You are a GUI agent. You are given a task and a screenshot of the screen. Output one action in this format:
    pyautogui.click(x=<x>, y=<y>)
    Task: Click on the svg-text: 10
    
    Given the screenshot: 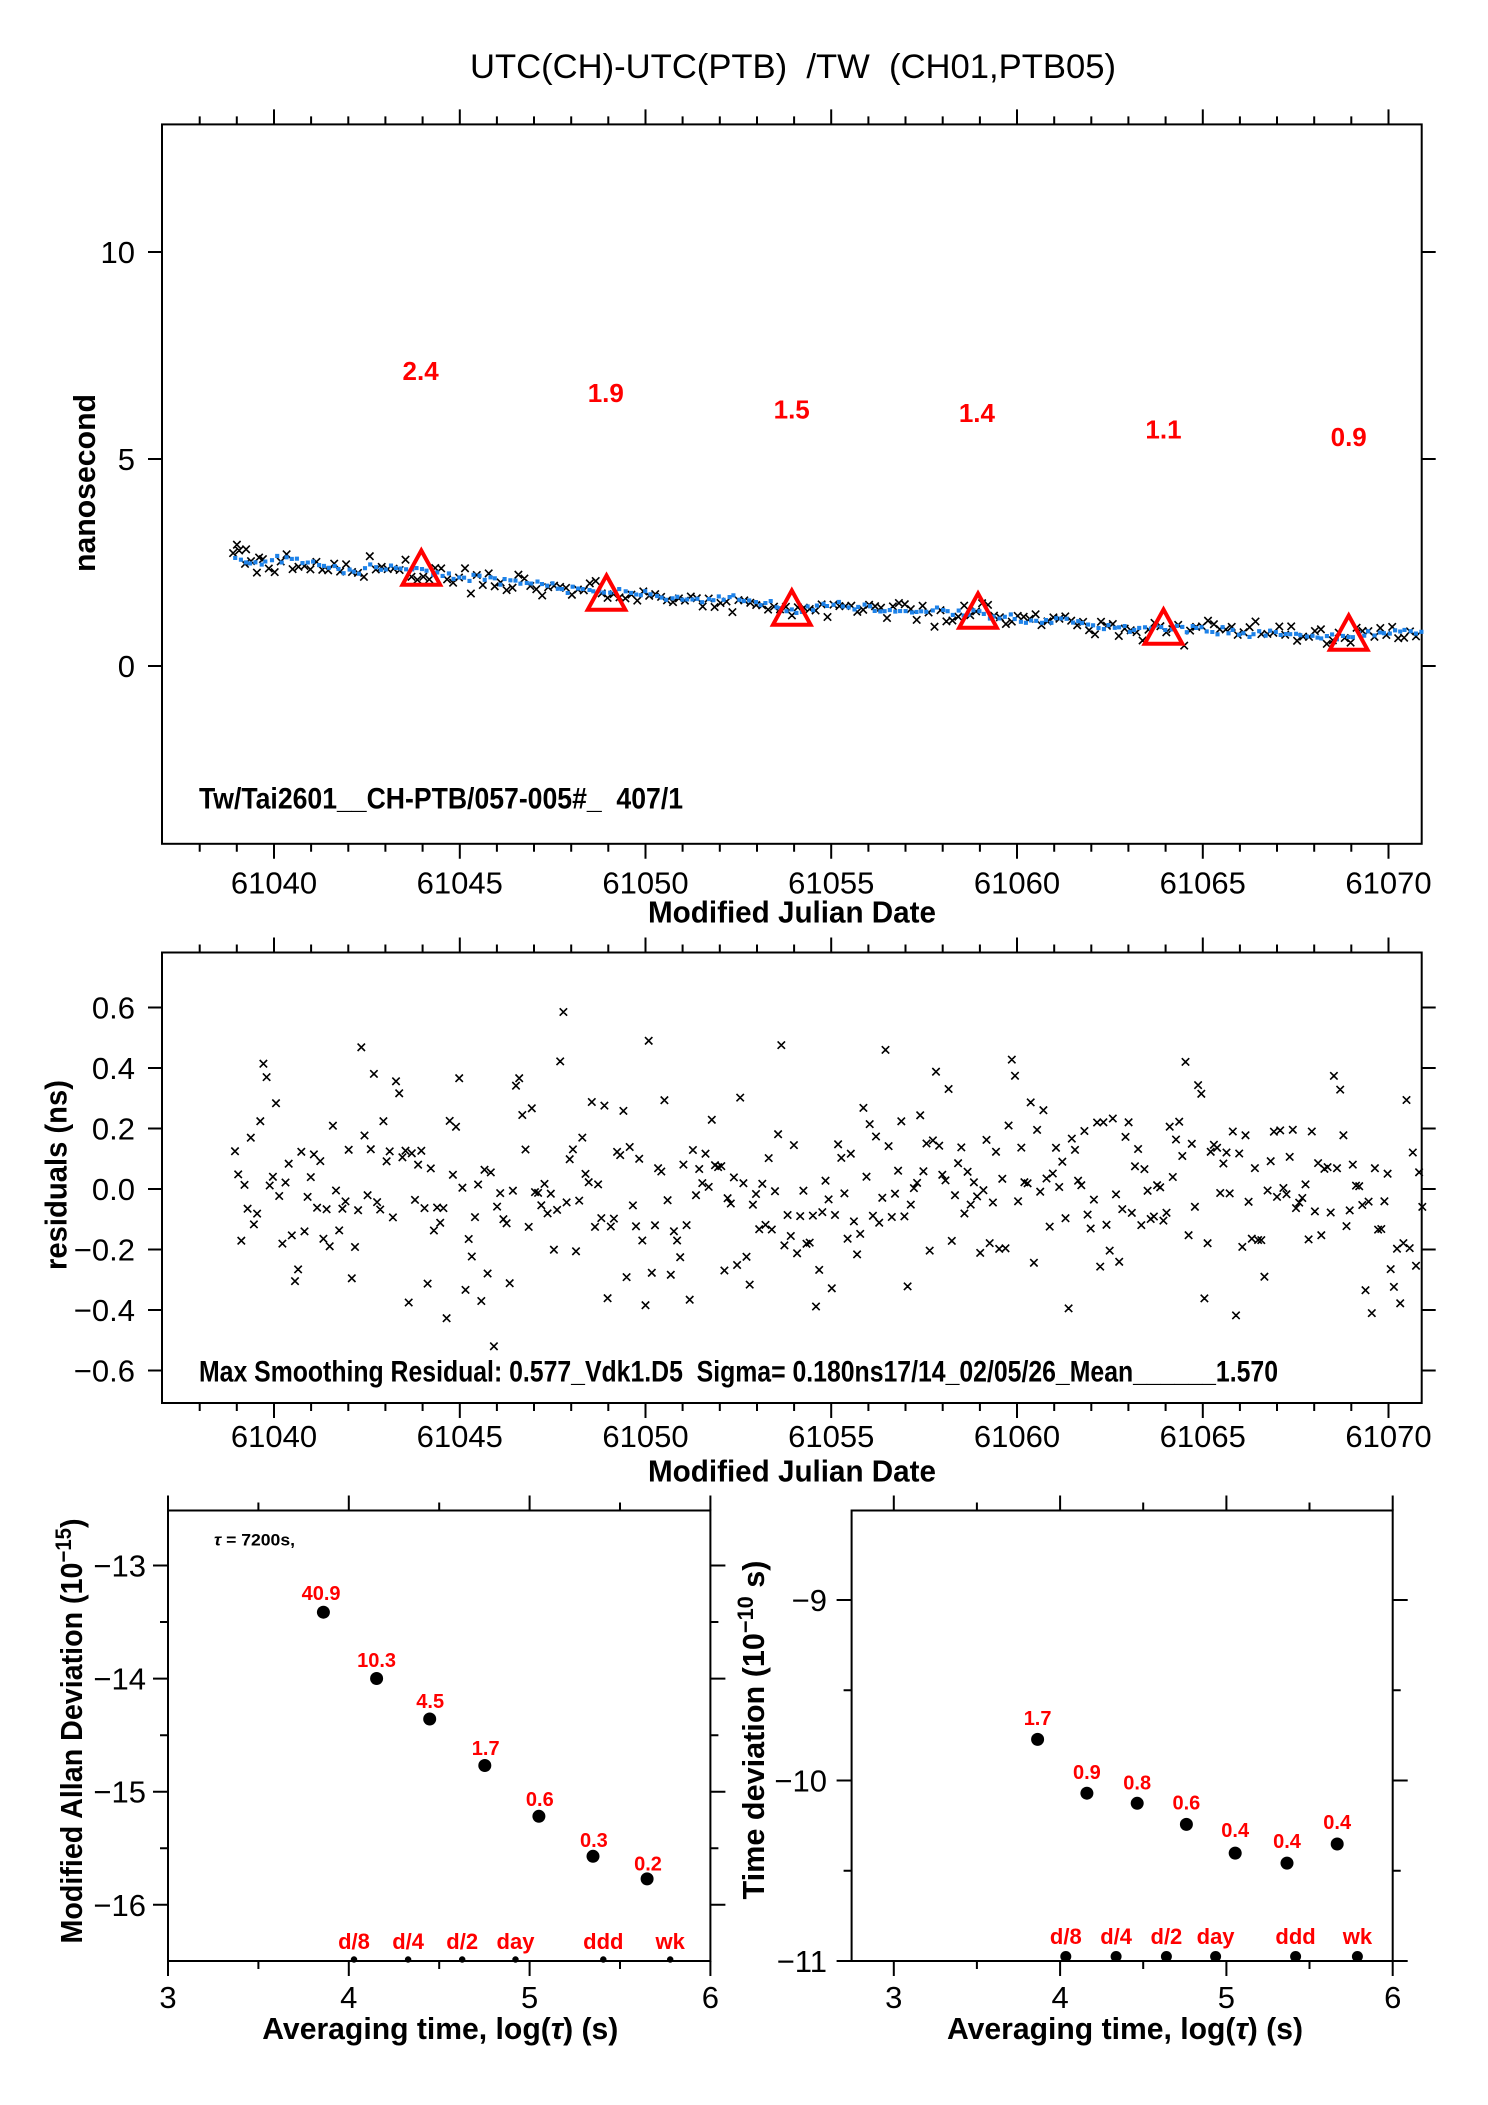 What is the action you would take?
    pyautogui.click(x=118, y=252)
    